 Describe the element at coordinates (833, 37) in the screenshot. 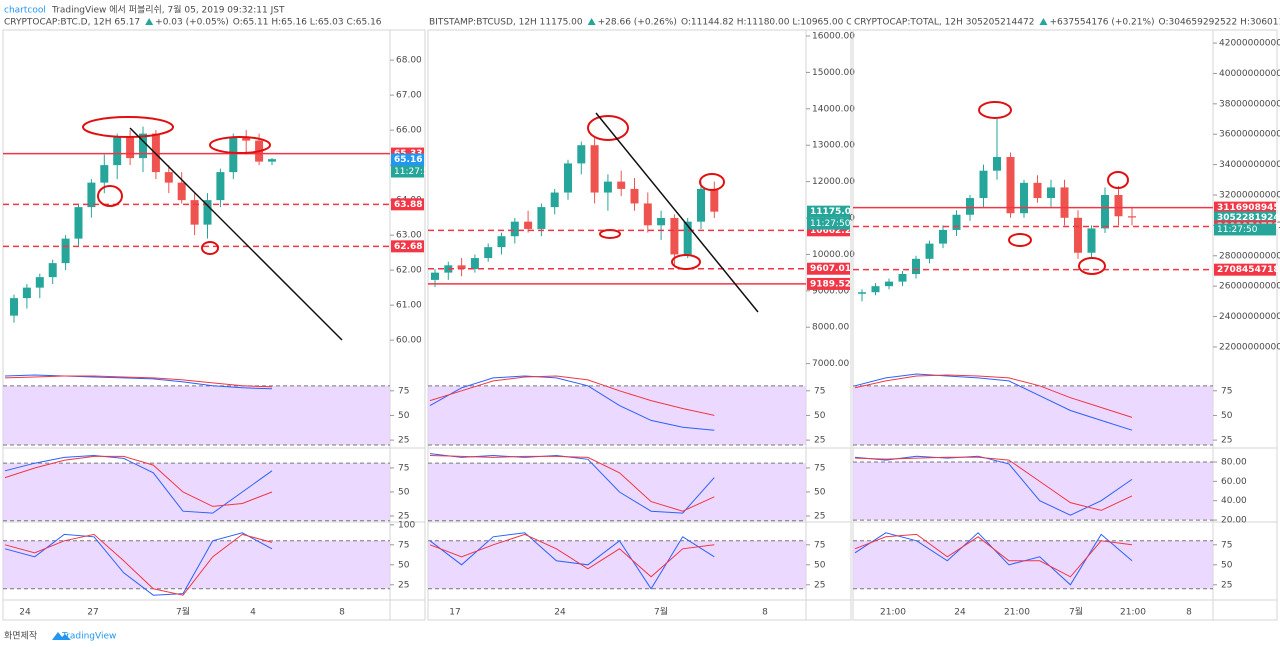

I see `y-tick-label: 16000.00` at that location.